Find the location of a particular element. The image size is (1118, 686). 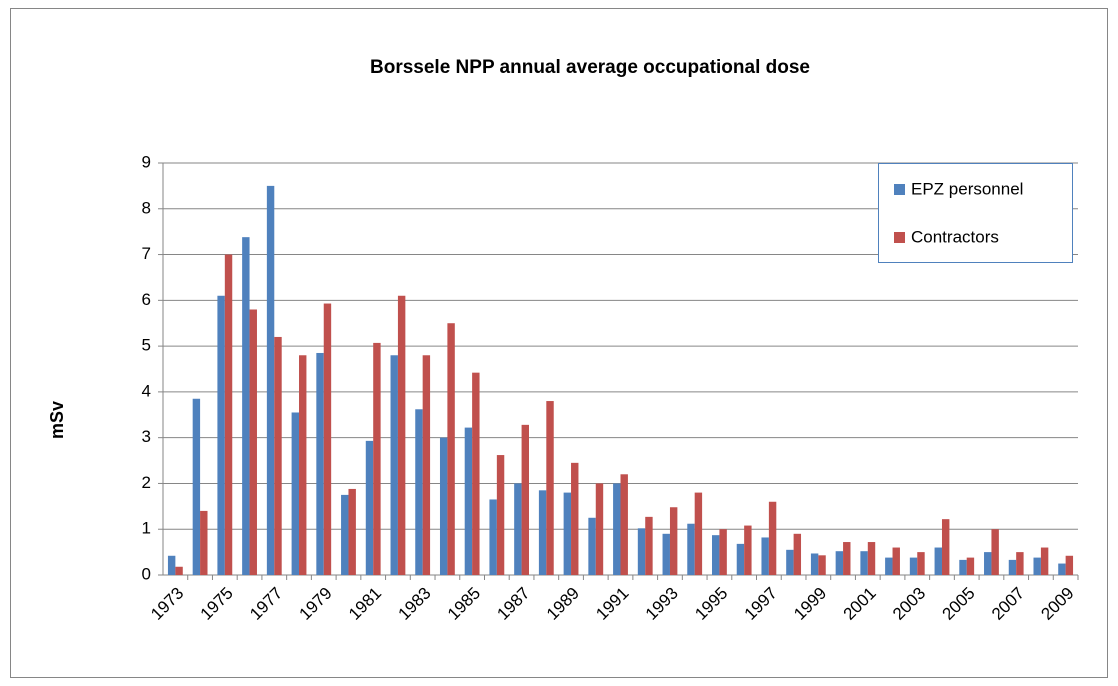

legend-label: EPZ personnel is located at coordinates (967, 188).